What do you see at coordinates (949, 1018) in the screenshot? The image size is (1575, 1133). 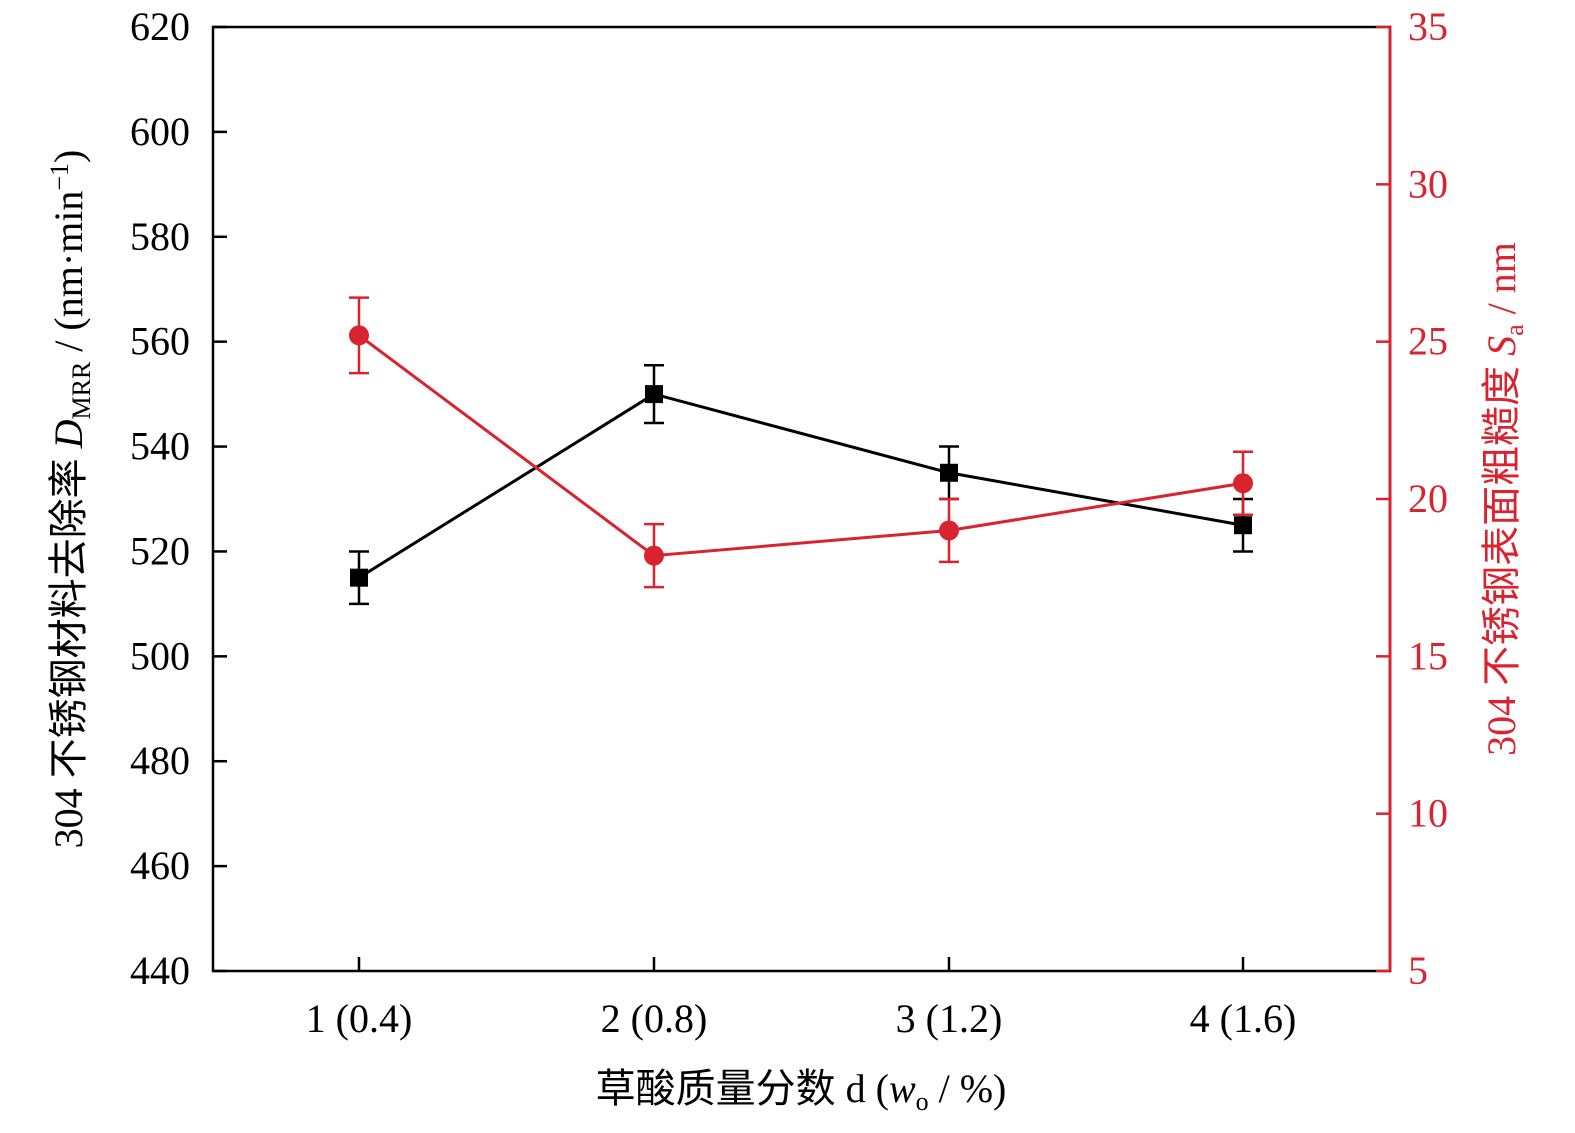 I see `x-tick-label: 3 (1.2)` at bounding box center [949, 1018].